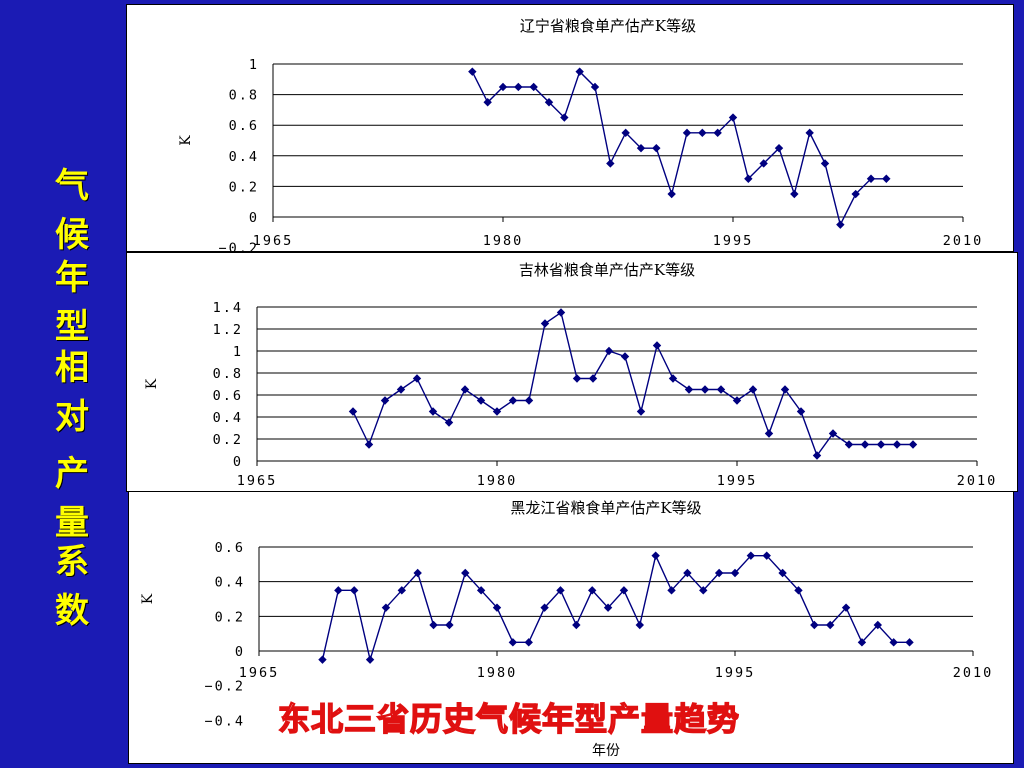 The image size is (1024, 768). I want to click on heilongjiang-y-tick-label: 0, so click(240, 652).